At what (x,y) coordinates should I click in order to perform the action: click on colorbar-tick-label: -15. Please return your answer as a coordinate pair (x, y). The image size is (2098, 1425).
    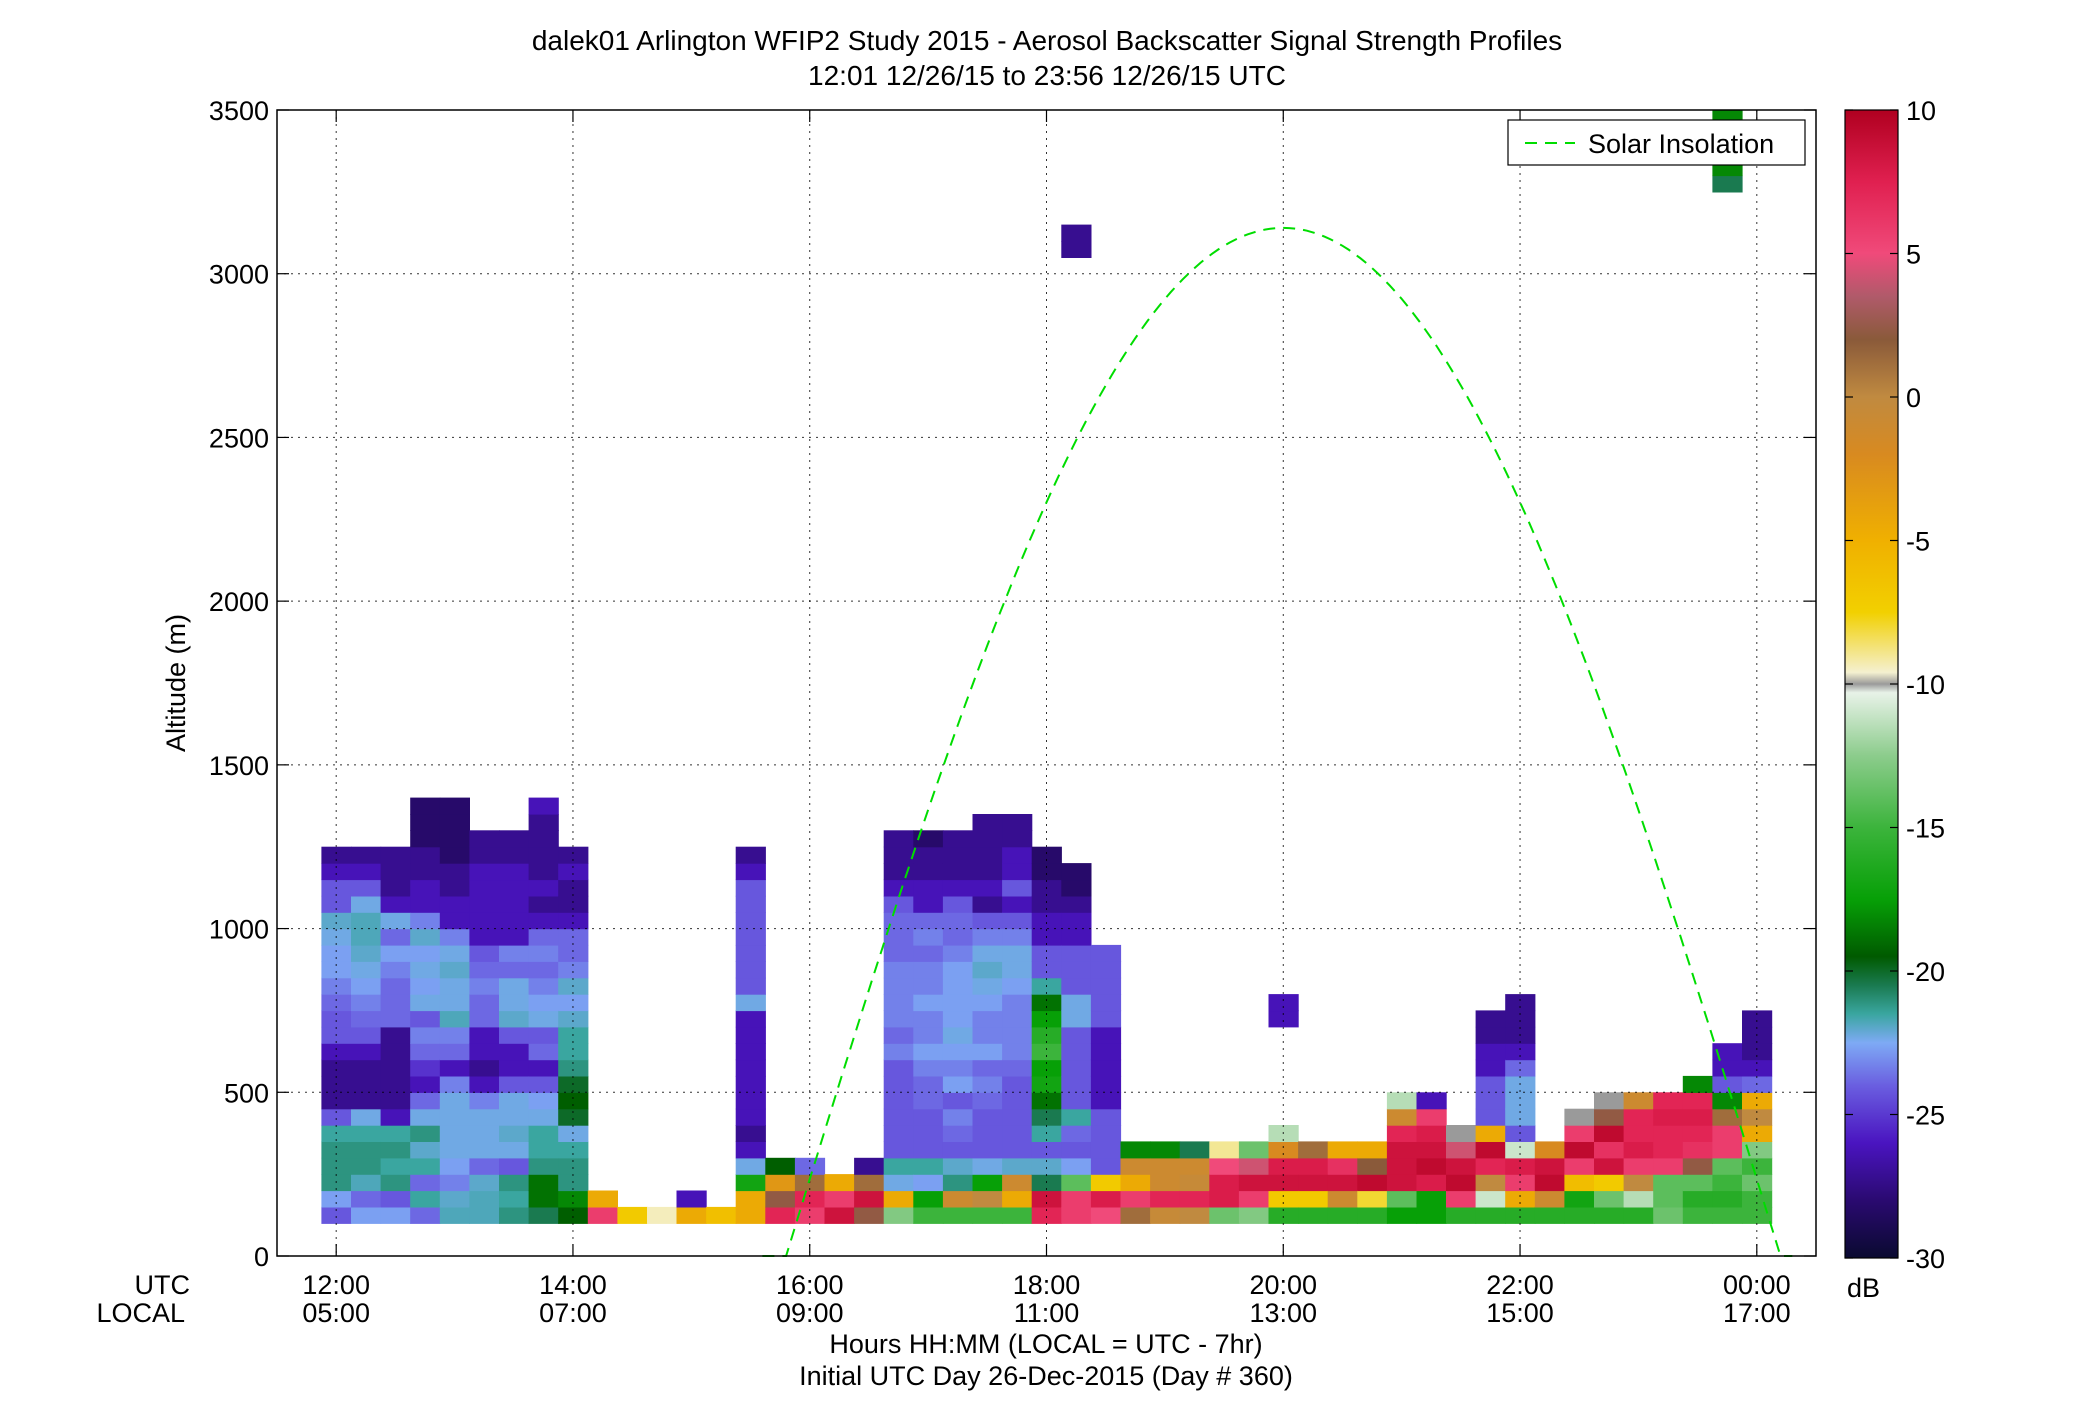
    Looking at the image, I should click on (1925, 829).